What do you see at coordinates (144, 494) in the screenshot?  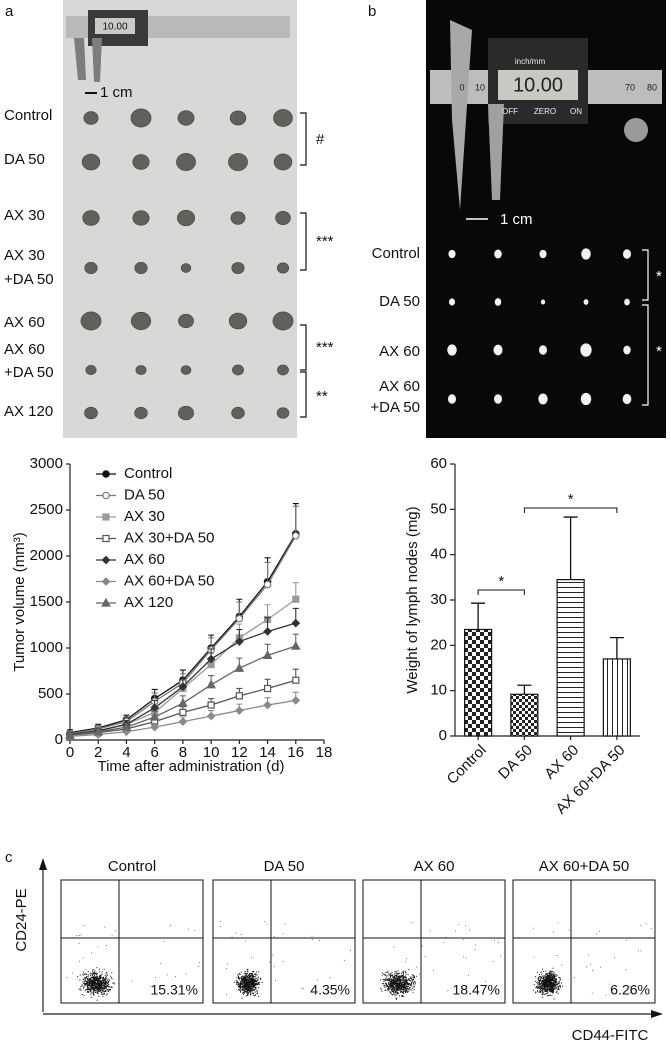 I see `legend-label: DA 50` at bounding box center [144, 494].